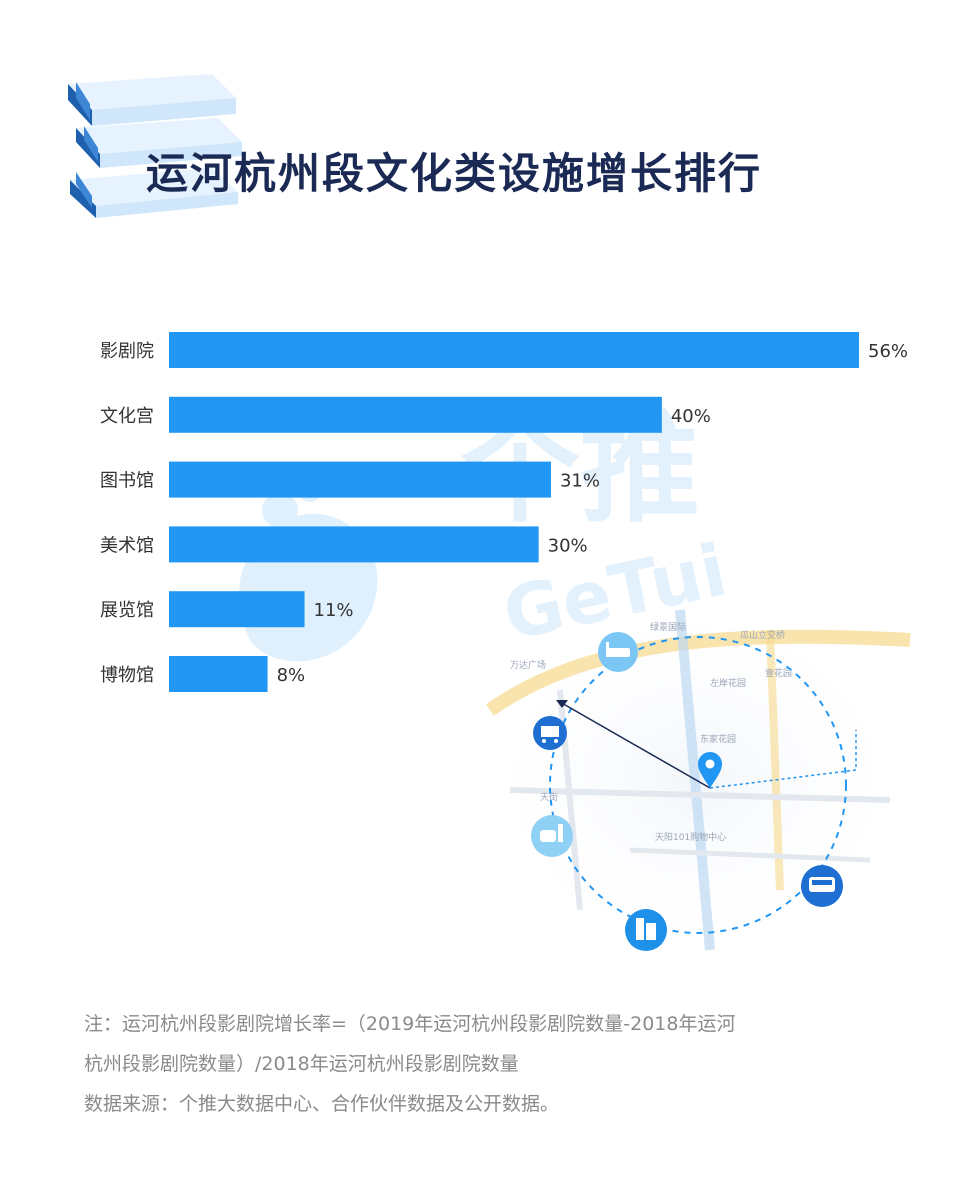 The height and width of the screenshot is (1200, 960). I want to click on book-stack-icon, so click(155, 146).